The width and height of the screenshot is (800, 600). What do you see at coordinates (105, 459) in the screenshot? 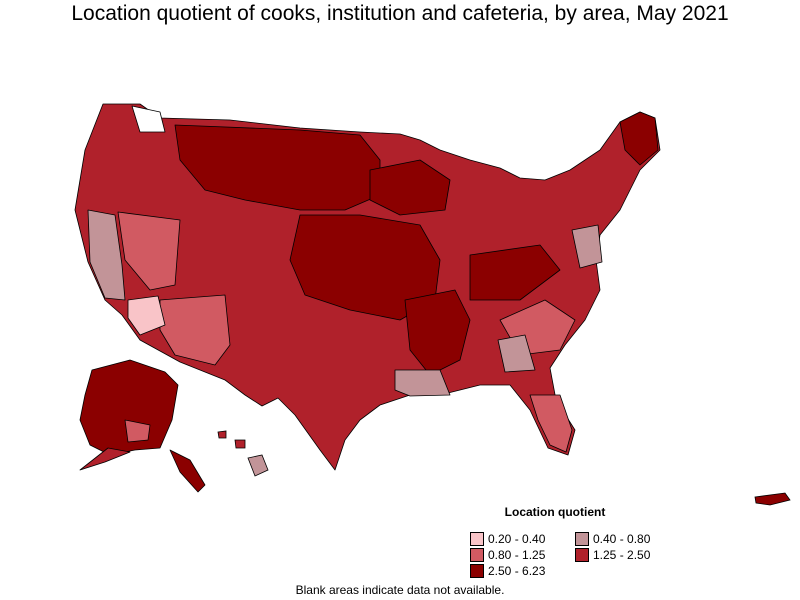
I see `region-alaska-peninsula` at bounding box center [105, 459].